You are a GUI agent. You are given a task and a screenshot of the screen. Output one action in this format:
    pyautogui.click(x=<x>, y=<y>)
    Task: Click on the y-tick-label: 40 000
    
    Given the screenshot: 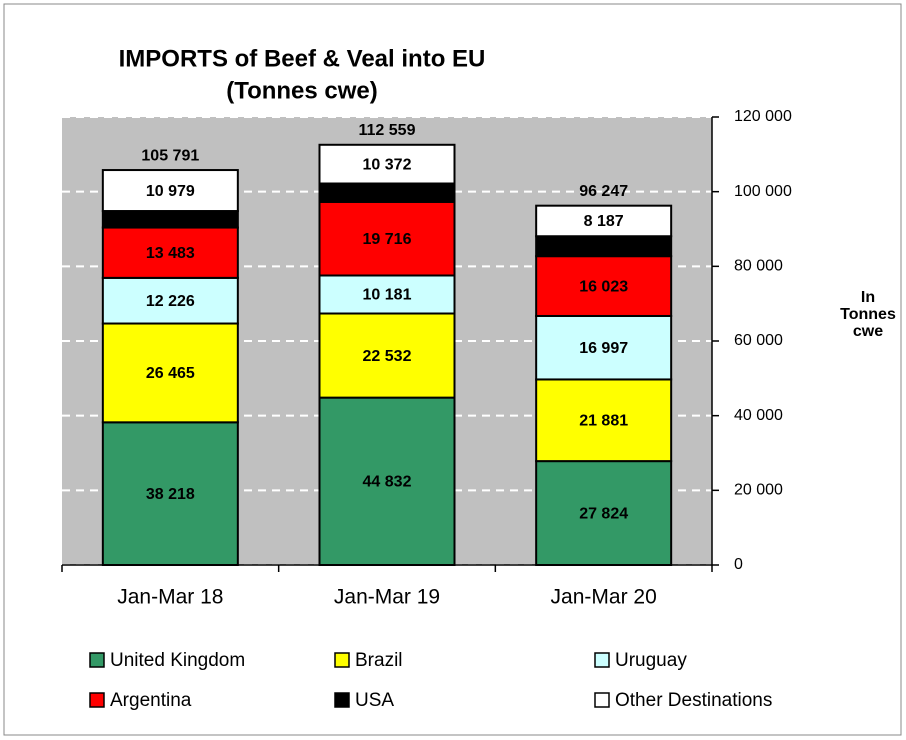 What is the action you would take?
    pyautogui.click(x=758, y=415)
    